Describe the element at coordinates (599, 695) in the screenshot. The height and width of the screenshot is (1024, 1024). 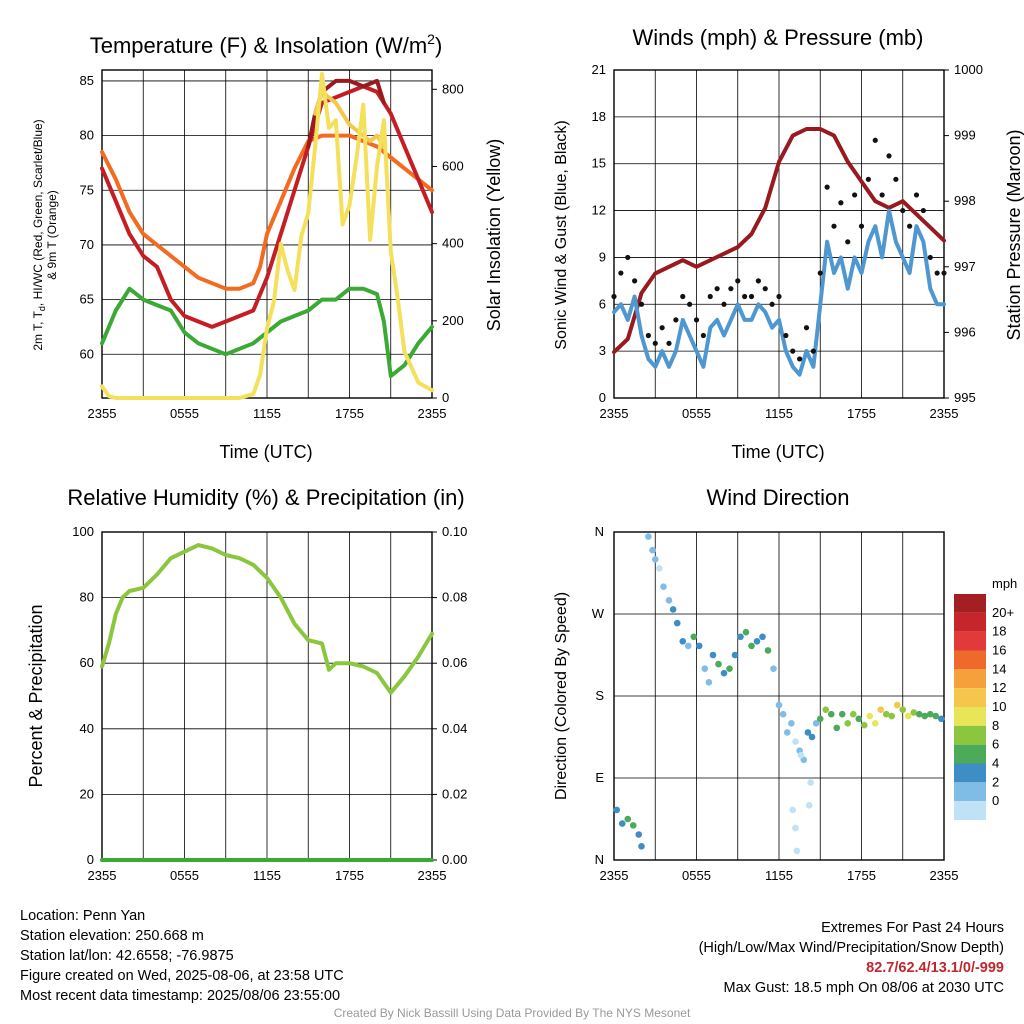
I see `direction-tick-label: S` at that location.